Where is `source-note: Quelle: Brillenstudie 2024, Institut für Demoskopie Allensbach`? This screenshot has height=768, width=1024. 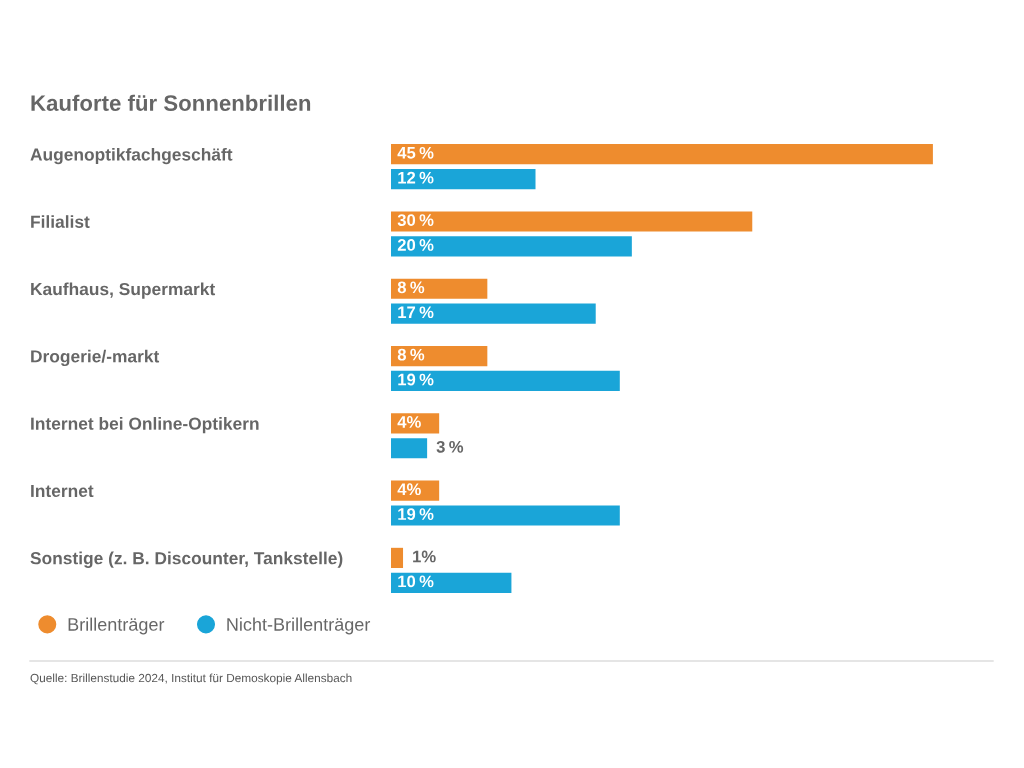 source-note: Quelle: Brillenstudie 2024, Institut für Demoskopie Allensbach is located at coordinates (191, 679).